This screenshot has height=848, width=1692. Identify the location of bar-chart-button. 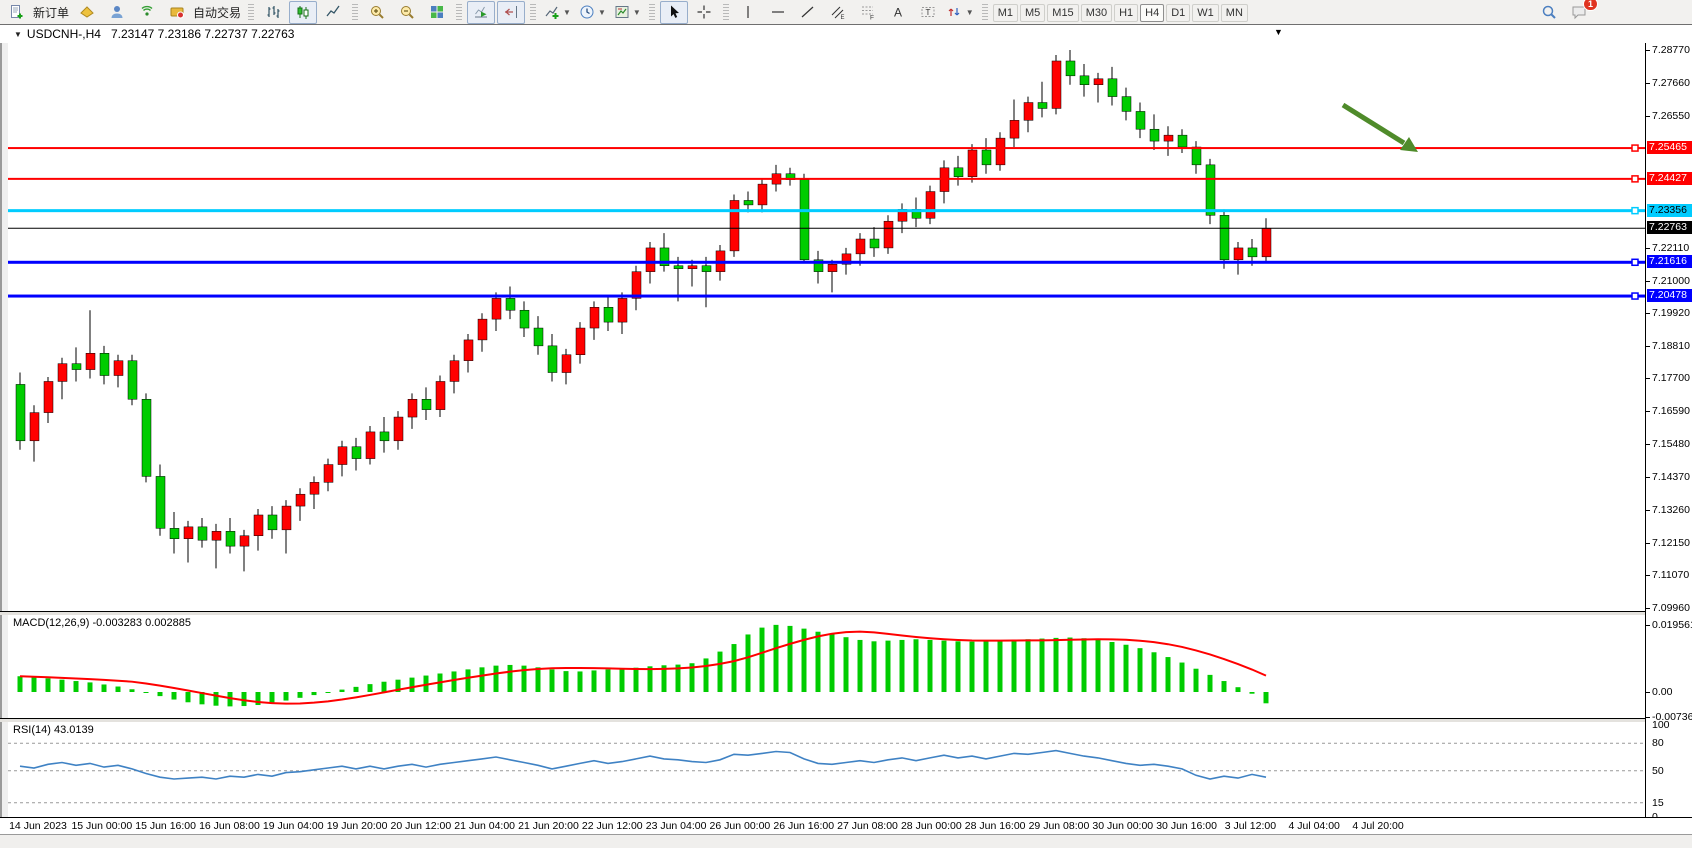
(273, 12).